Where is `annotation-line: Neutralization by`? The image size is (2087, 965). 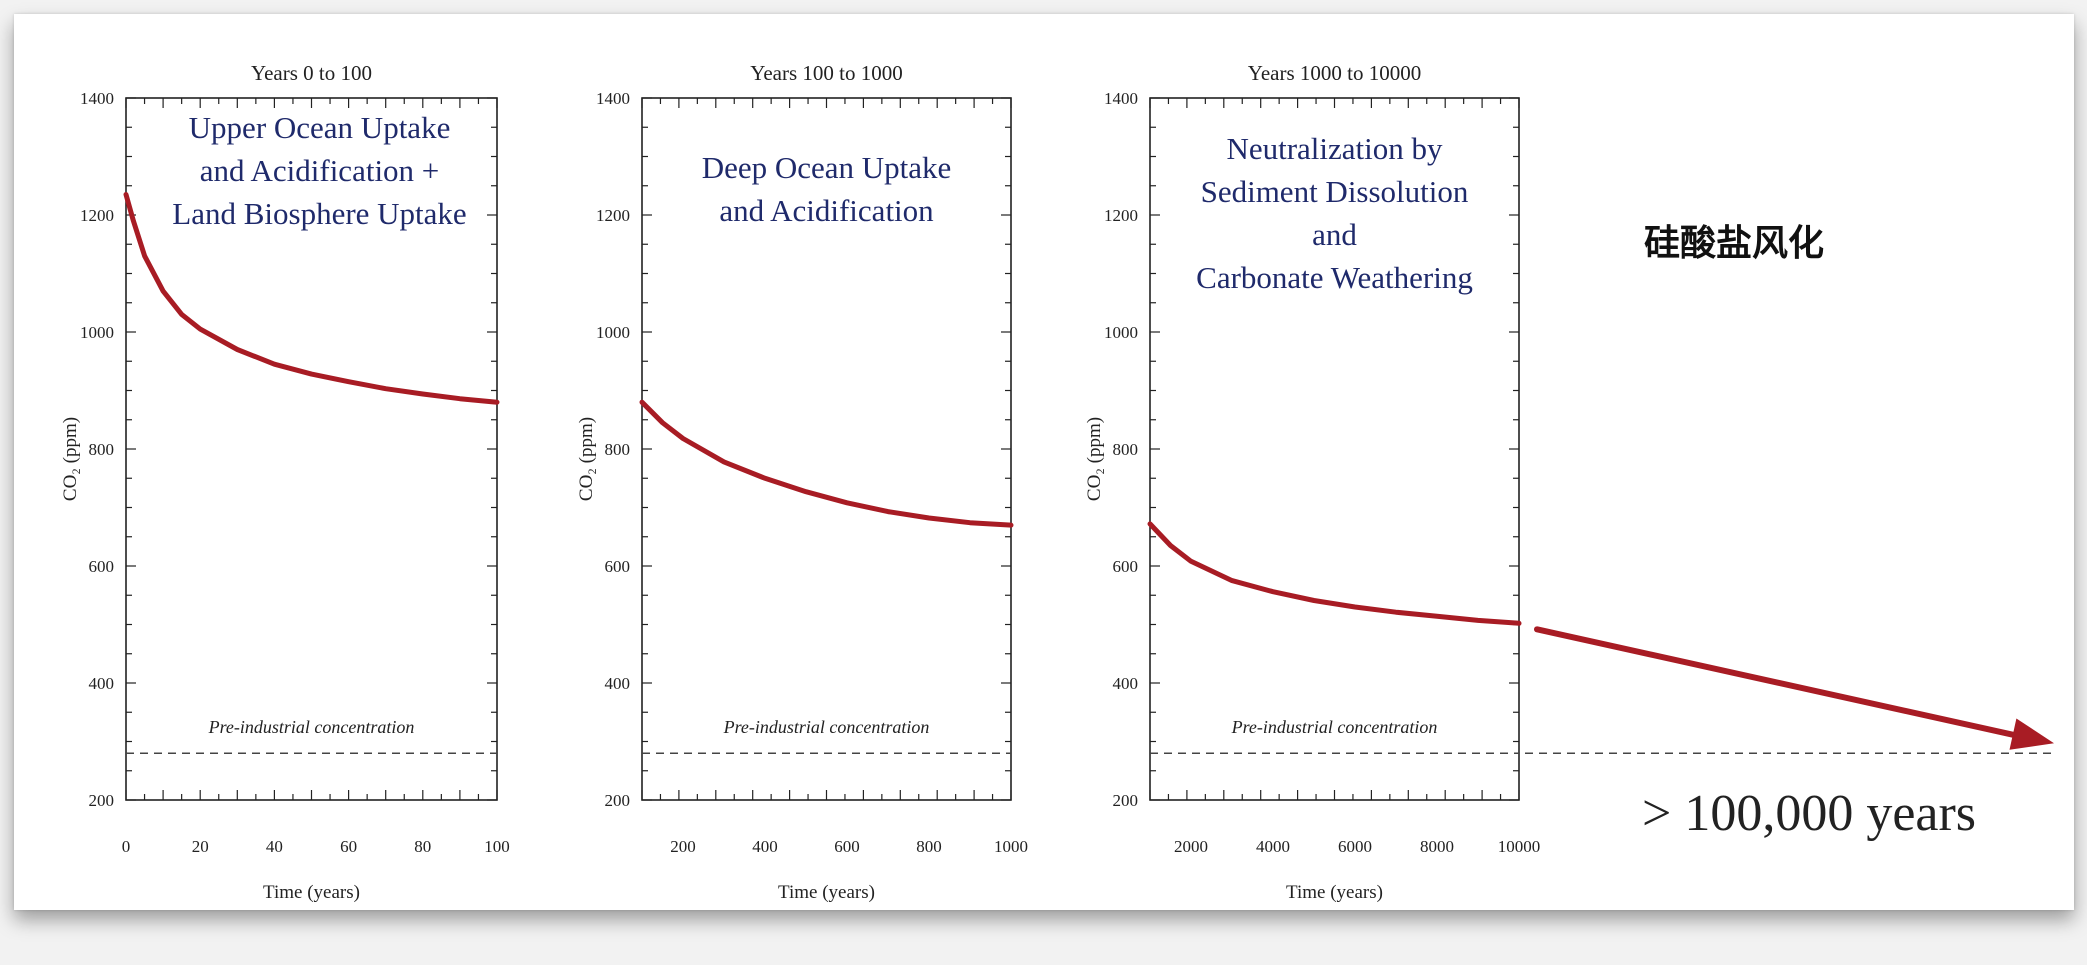 annotation-line: Neutralization by is located at coordinates (1334, 148).